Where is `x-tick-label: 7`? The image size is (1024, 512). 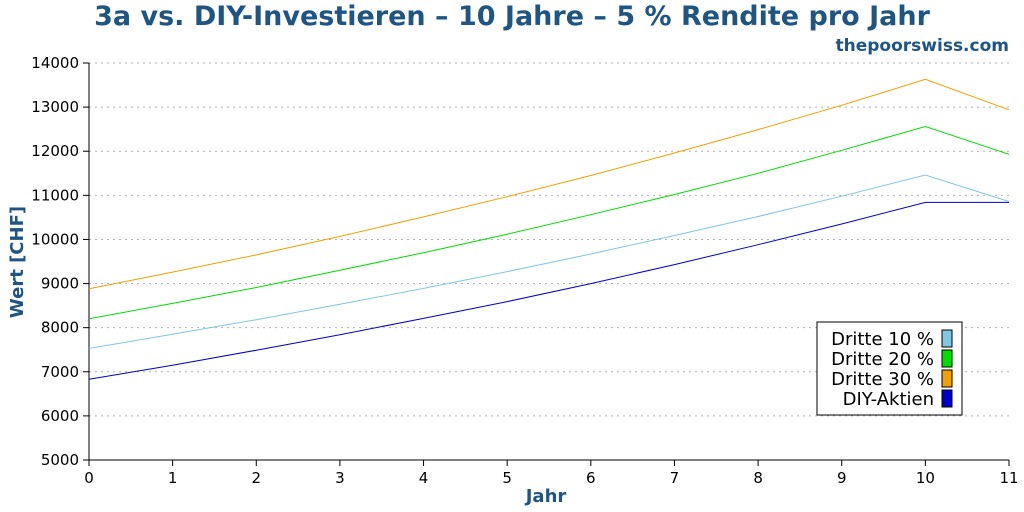
x-tick-label: 7 is located at coordinates (675, 478).